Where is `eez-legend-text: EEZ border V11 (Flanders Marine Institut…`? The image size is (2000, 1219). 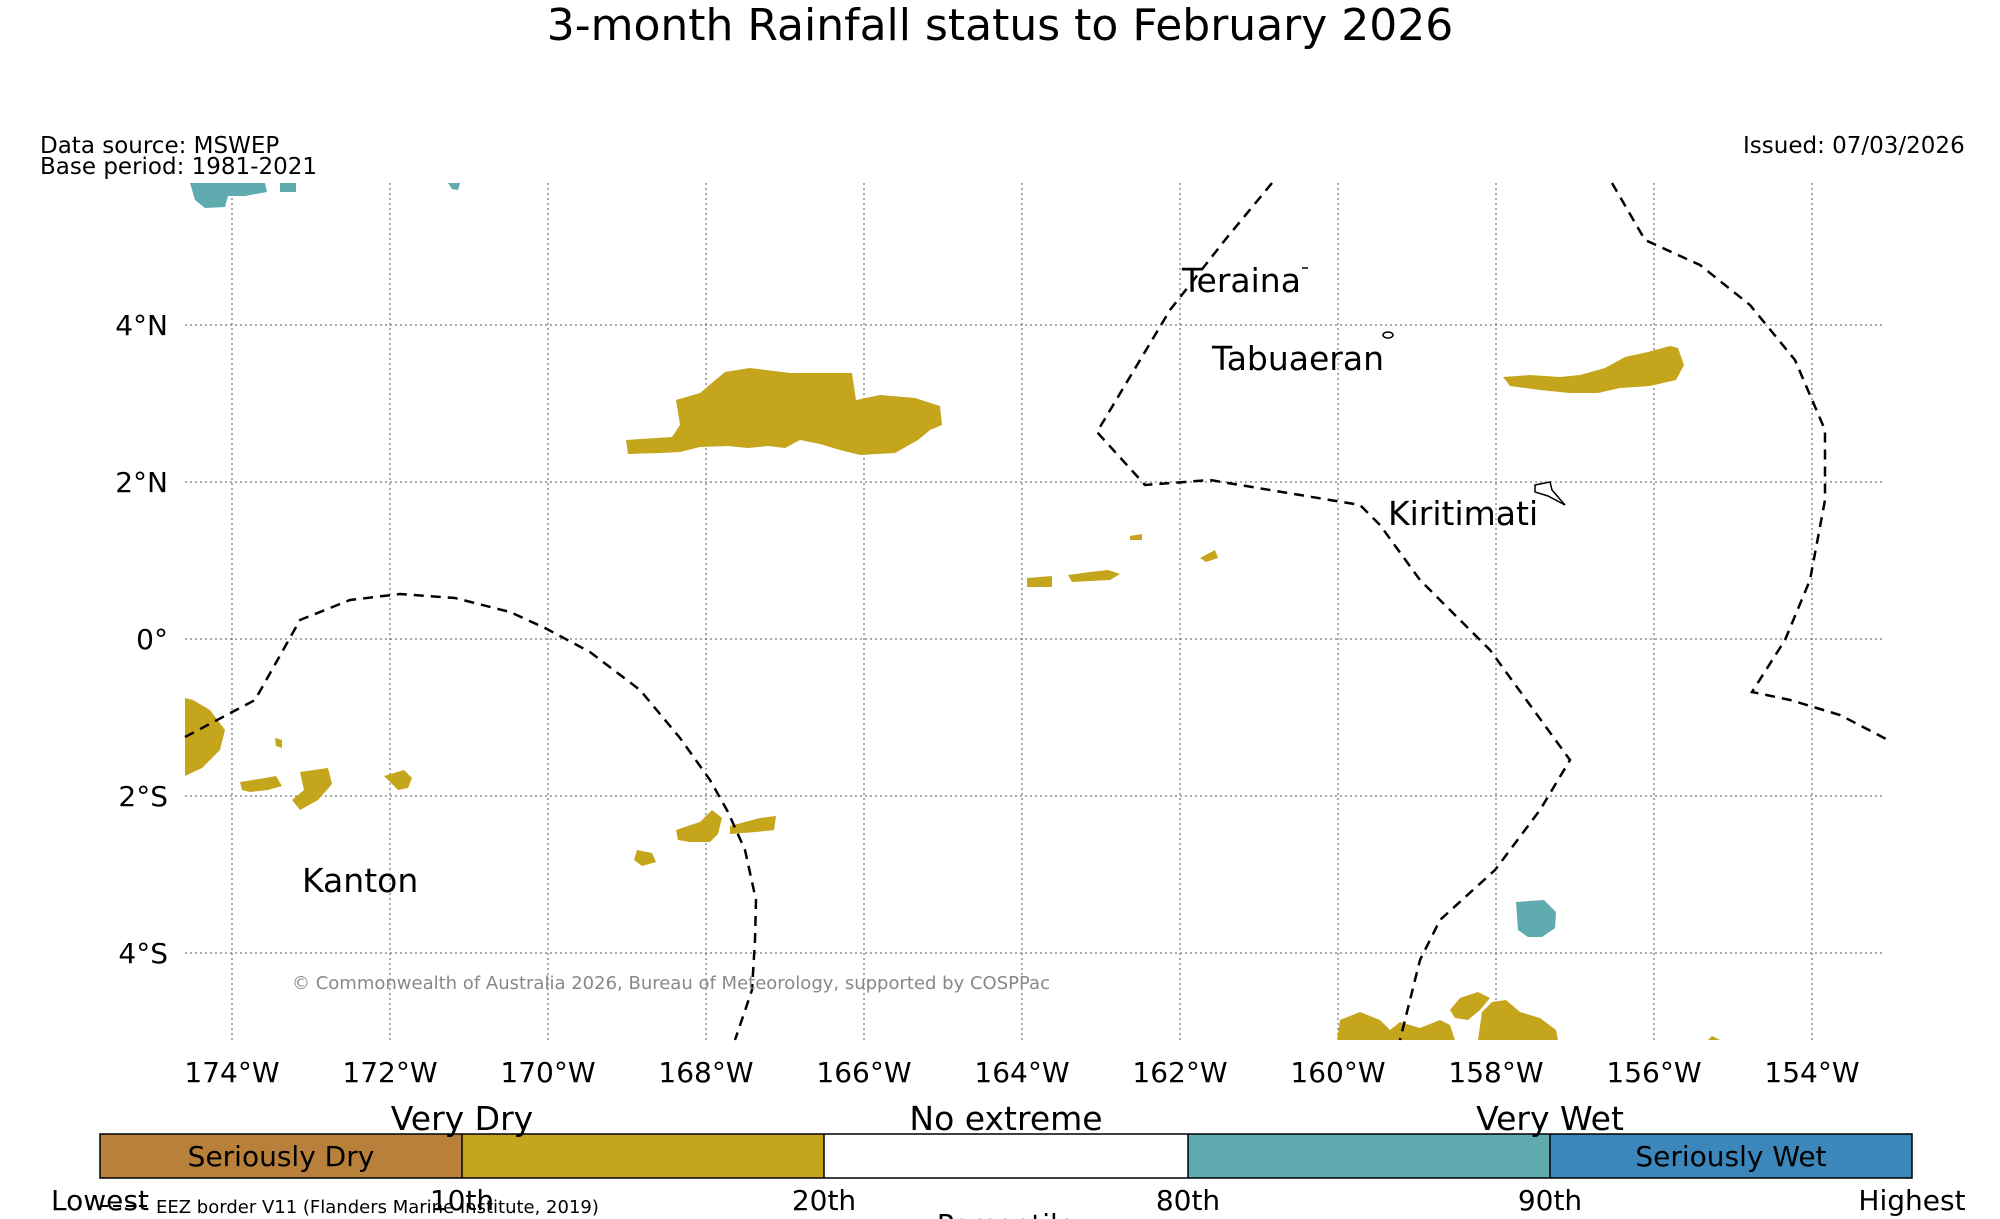
eez-legend-text: EEZ border V11 (Flanders Marine Institut… is located at coordinates (377, 1207).